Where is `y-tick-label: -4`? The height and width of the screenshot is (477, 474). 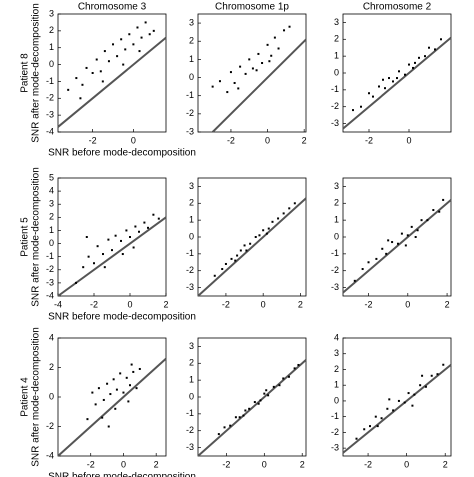 y-tick-label: -4 is located at coordinates (50, 295).